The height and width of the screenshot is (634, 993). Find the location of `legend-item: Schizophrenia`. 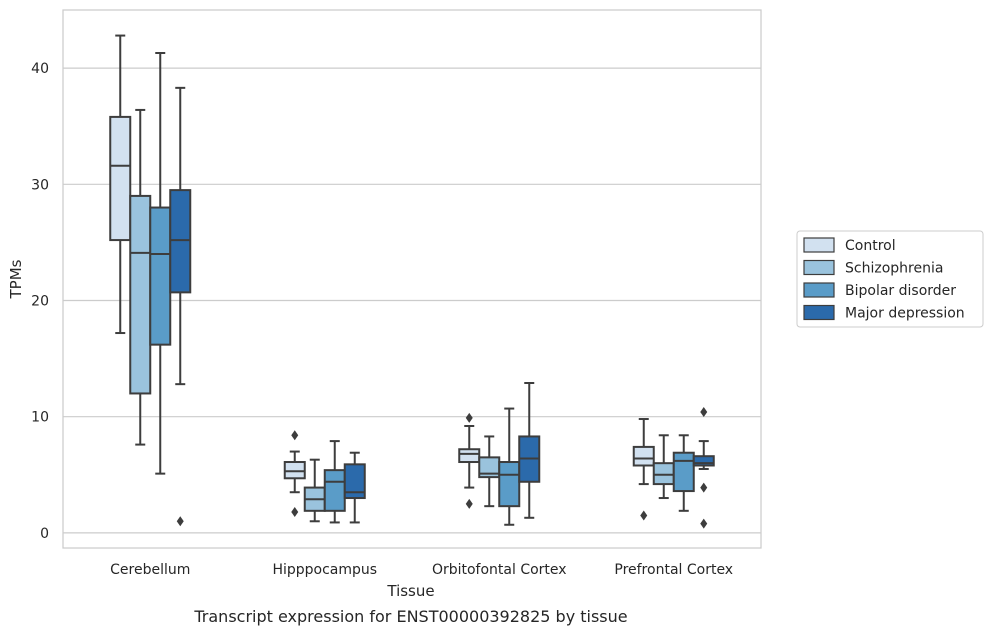

legend-item: Schizophrenia is located at coordinates (873, 268).